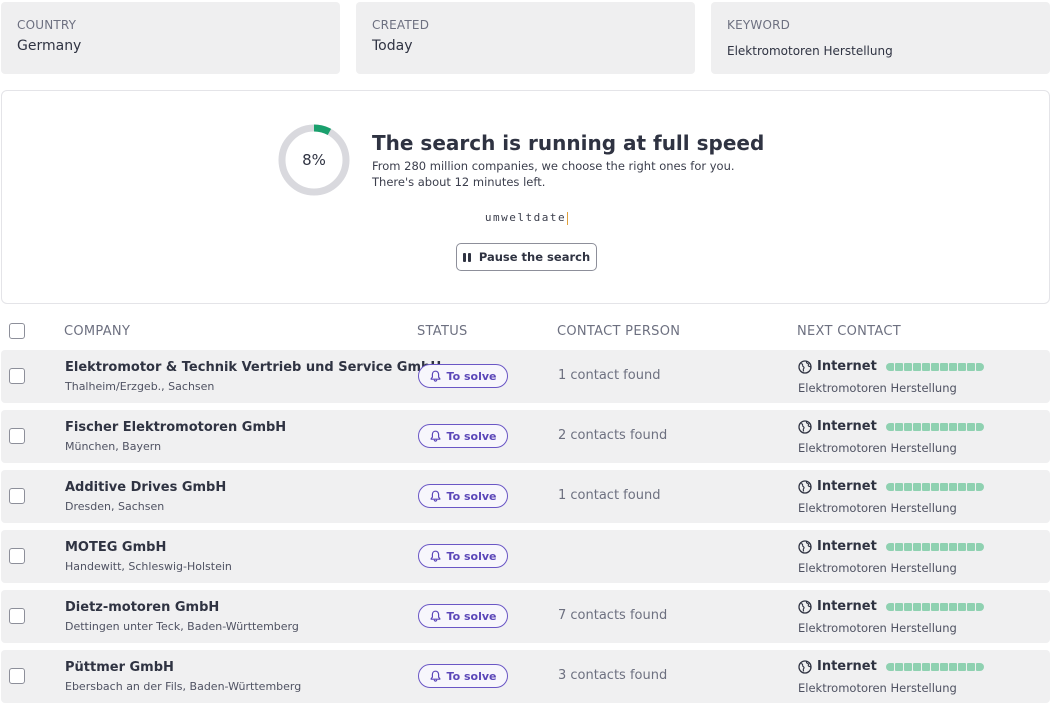 This screenshot has width=1050, height=706. Describe the element at coordinates (140, 386) in the screenshot. I see `company-location: Thalheim/Erzgeb., Sachsen` at that location.